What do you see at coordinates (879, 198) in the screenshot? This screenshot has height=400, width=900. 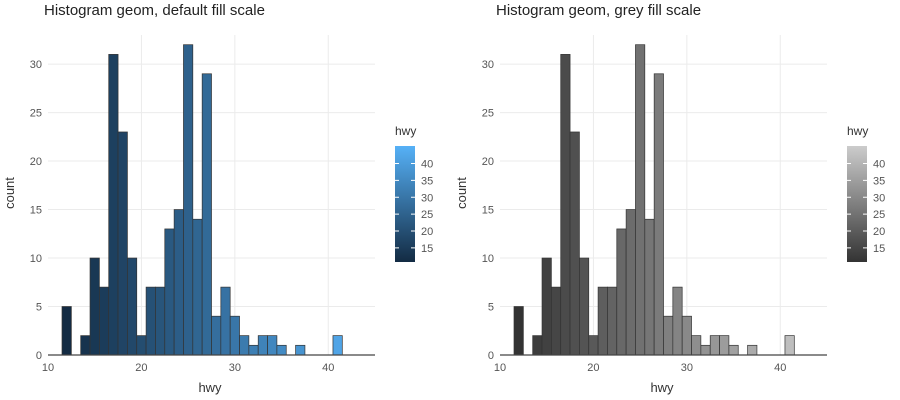 I see `legend-label: 30` at bounding box center [879, 198].